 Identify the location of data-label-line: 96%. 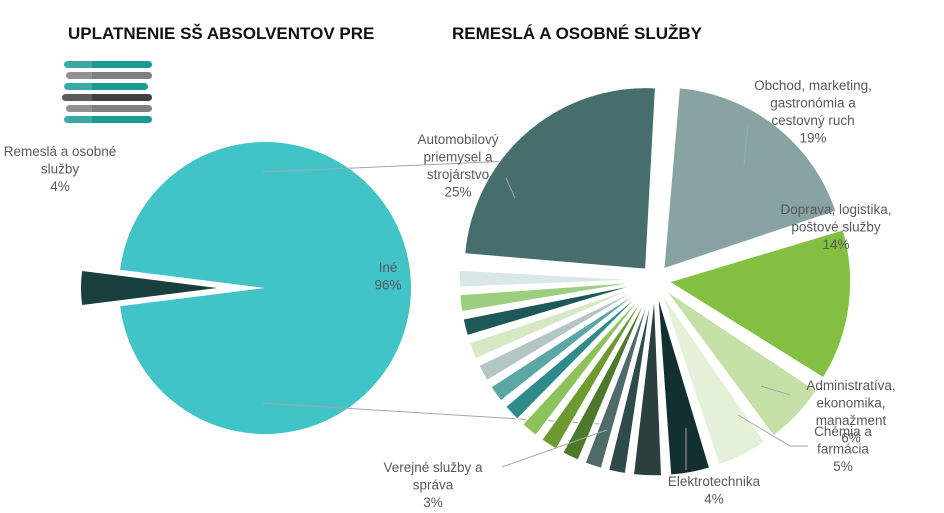
(387, 285).